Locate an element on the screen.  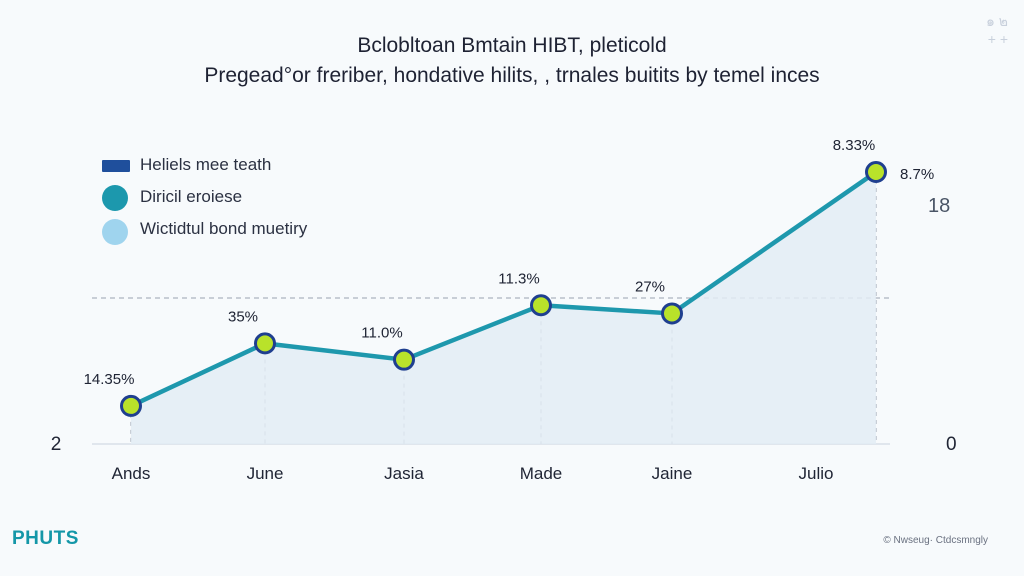
x-tick-label-3: Made is located at coordinates (541, 473).